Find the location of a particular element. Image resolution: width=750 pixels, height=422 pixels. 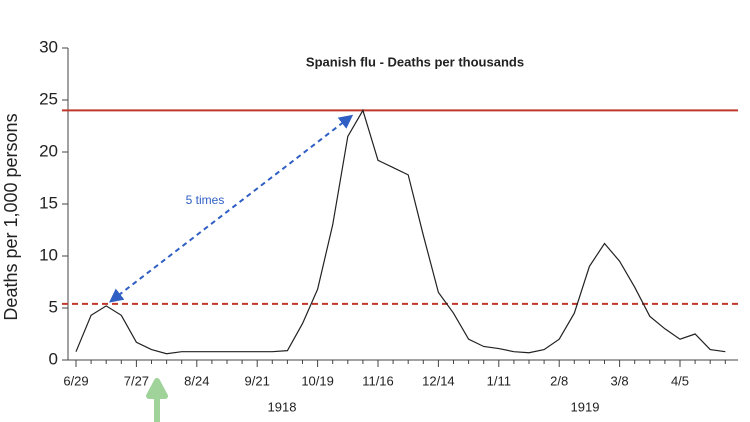

x-tick-label: 9/21 is located at coordinates (257, 380).